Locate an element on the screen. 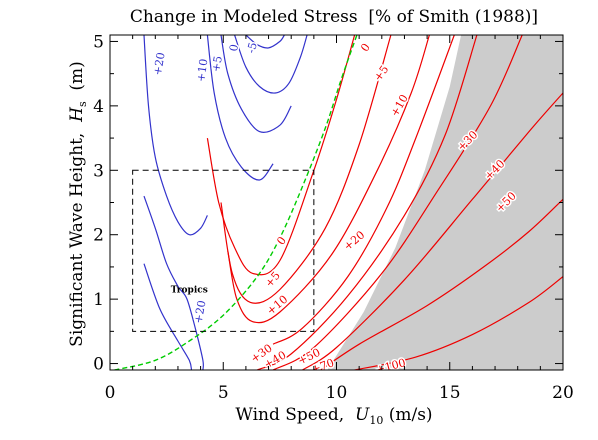 The width and height of the screenshot is (598, 440). y-axis-unit: (m) is located at coordinates (77, 81).